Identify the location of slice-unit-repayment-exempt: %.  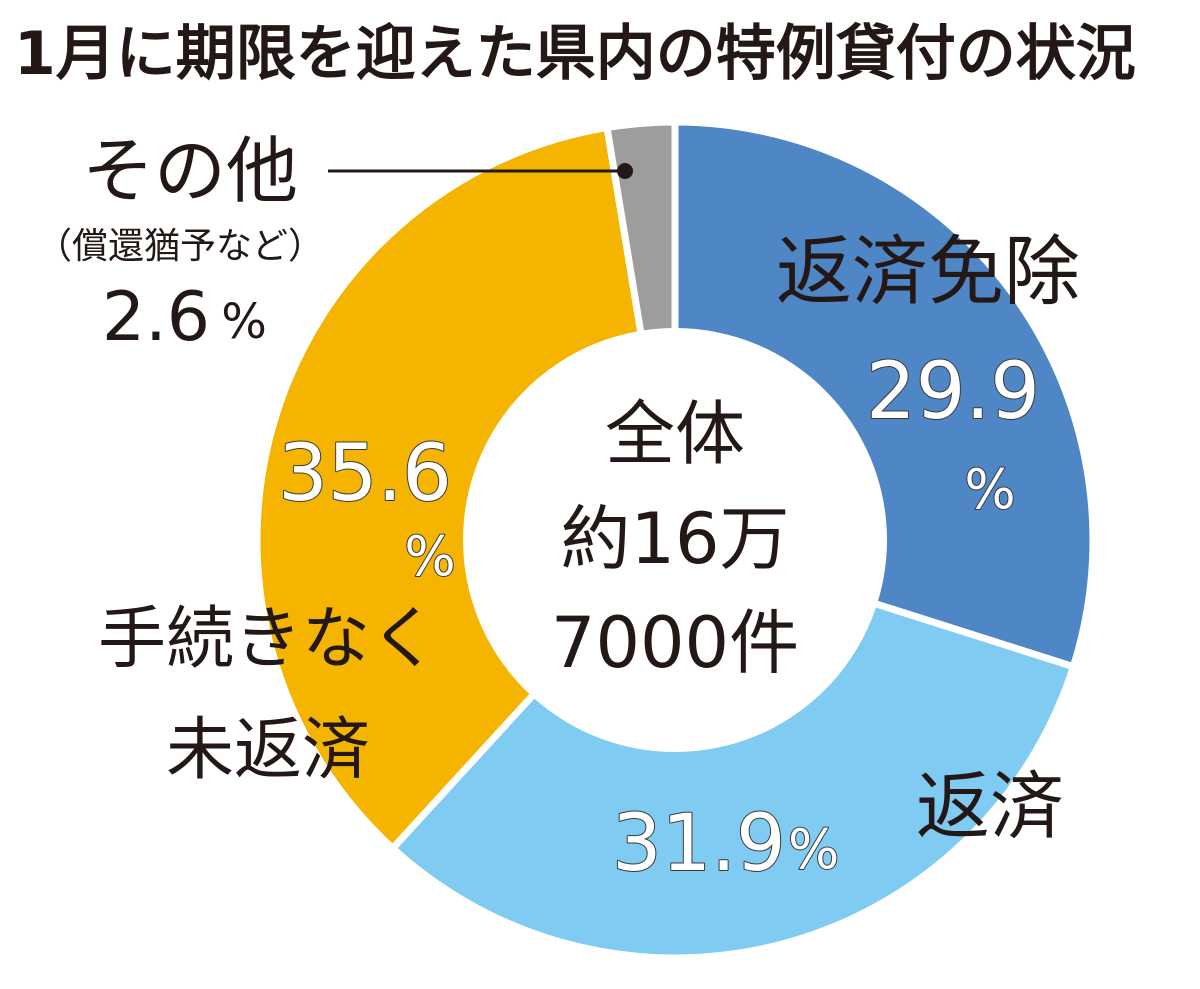
(989, 489).